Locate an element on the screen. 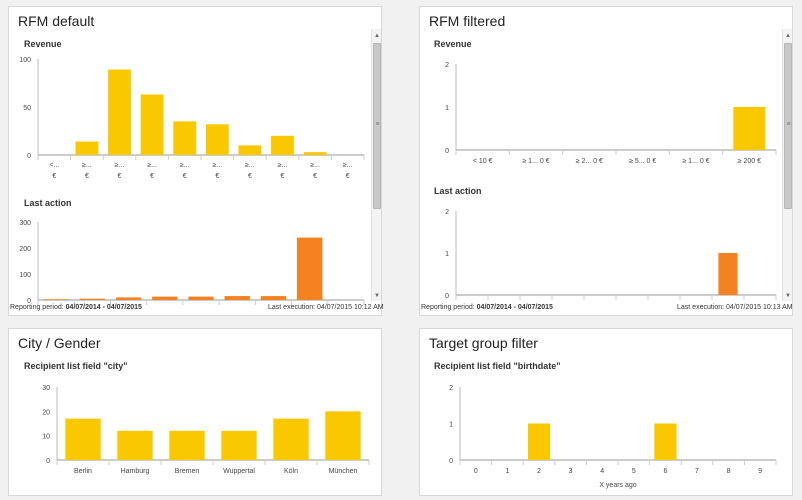  x-tick-label: 1 is located at coordinates (507, 471).